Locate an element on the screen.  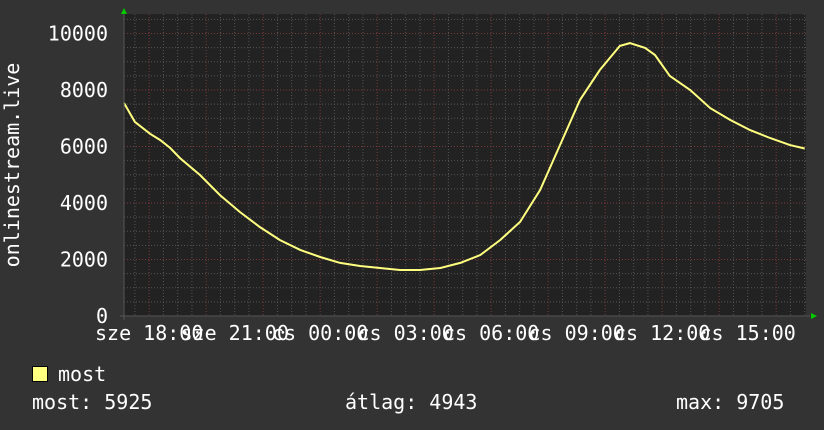
y-tick-label: 2000 is located at coordinates (84, 260).